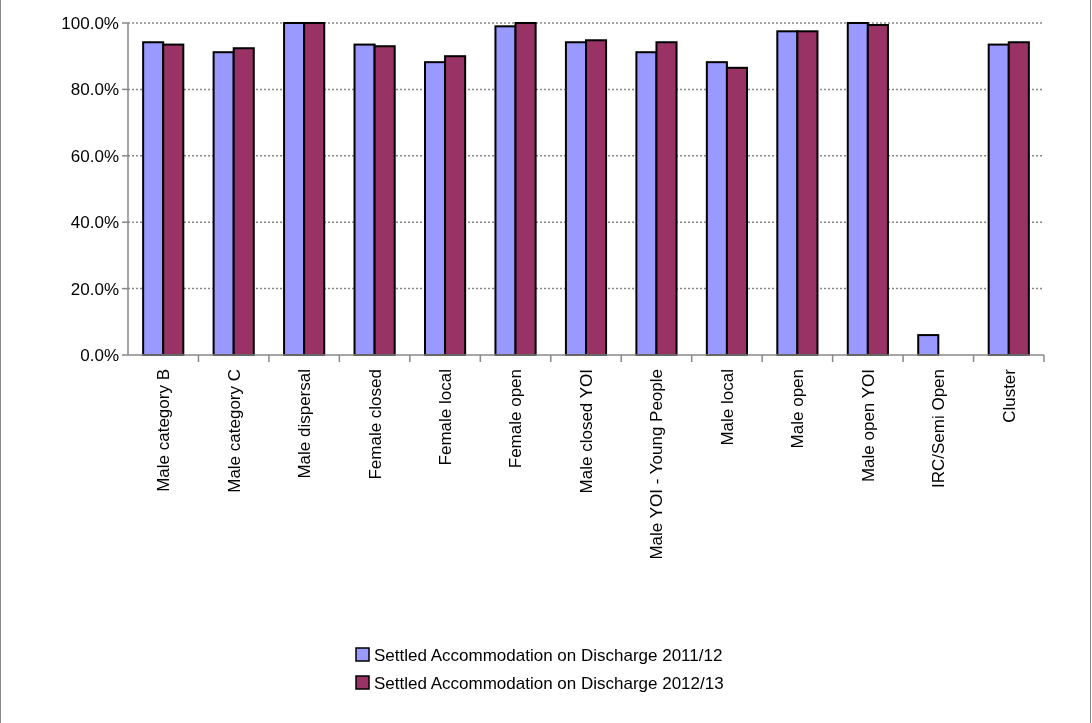 This screenshot has height=723, width=1092. Describe the element at coordinates (1009, 395) in the screenshot. I see `x-tick-label: Cluster` at that location.